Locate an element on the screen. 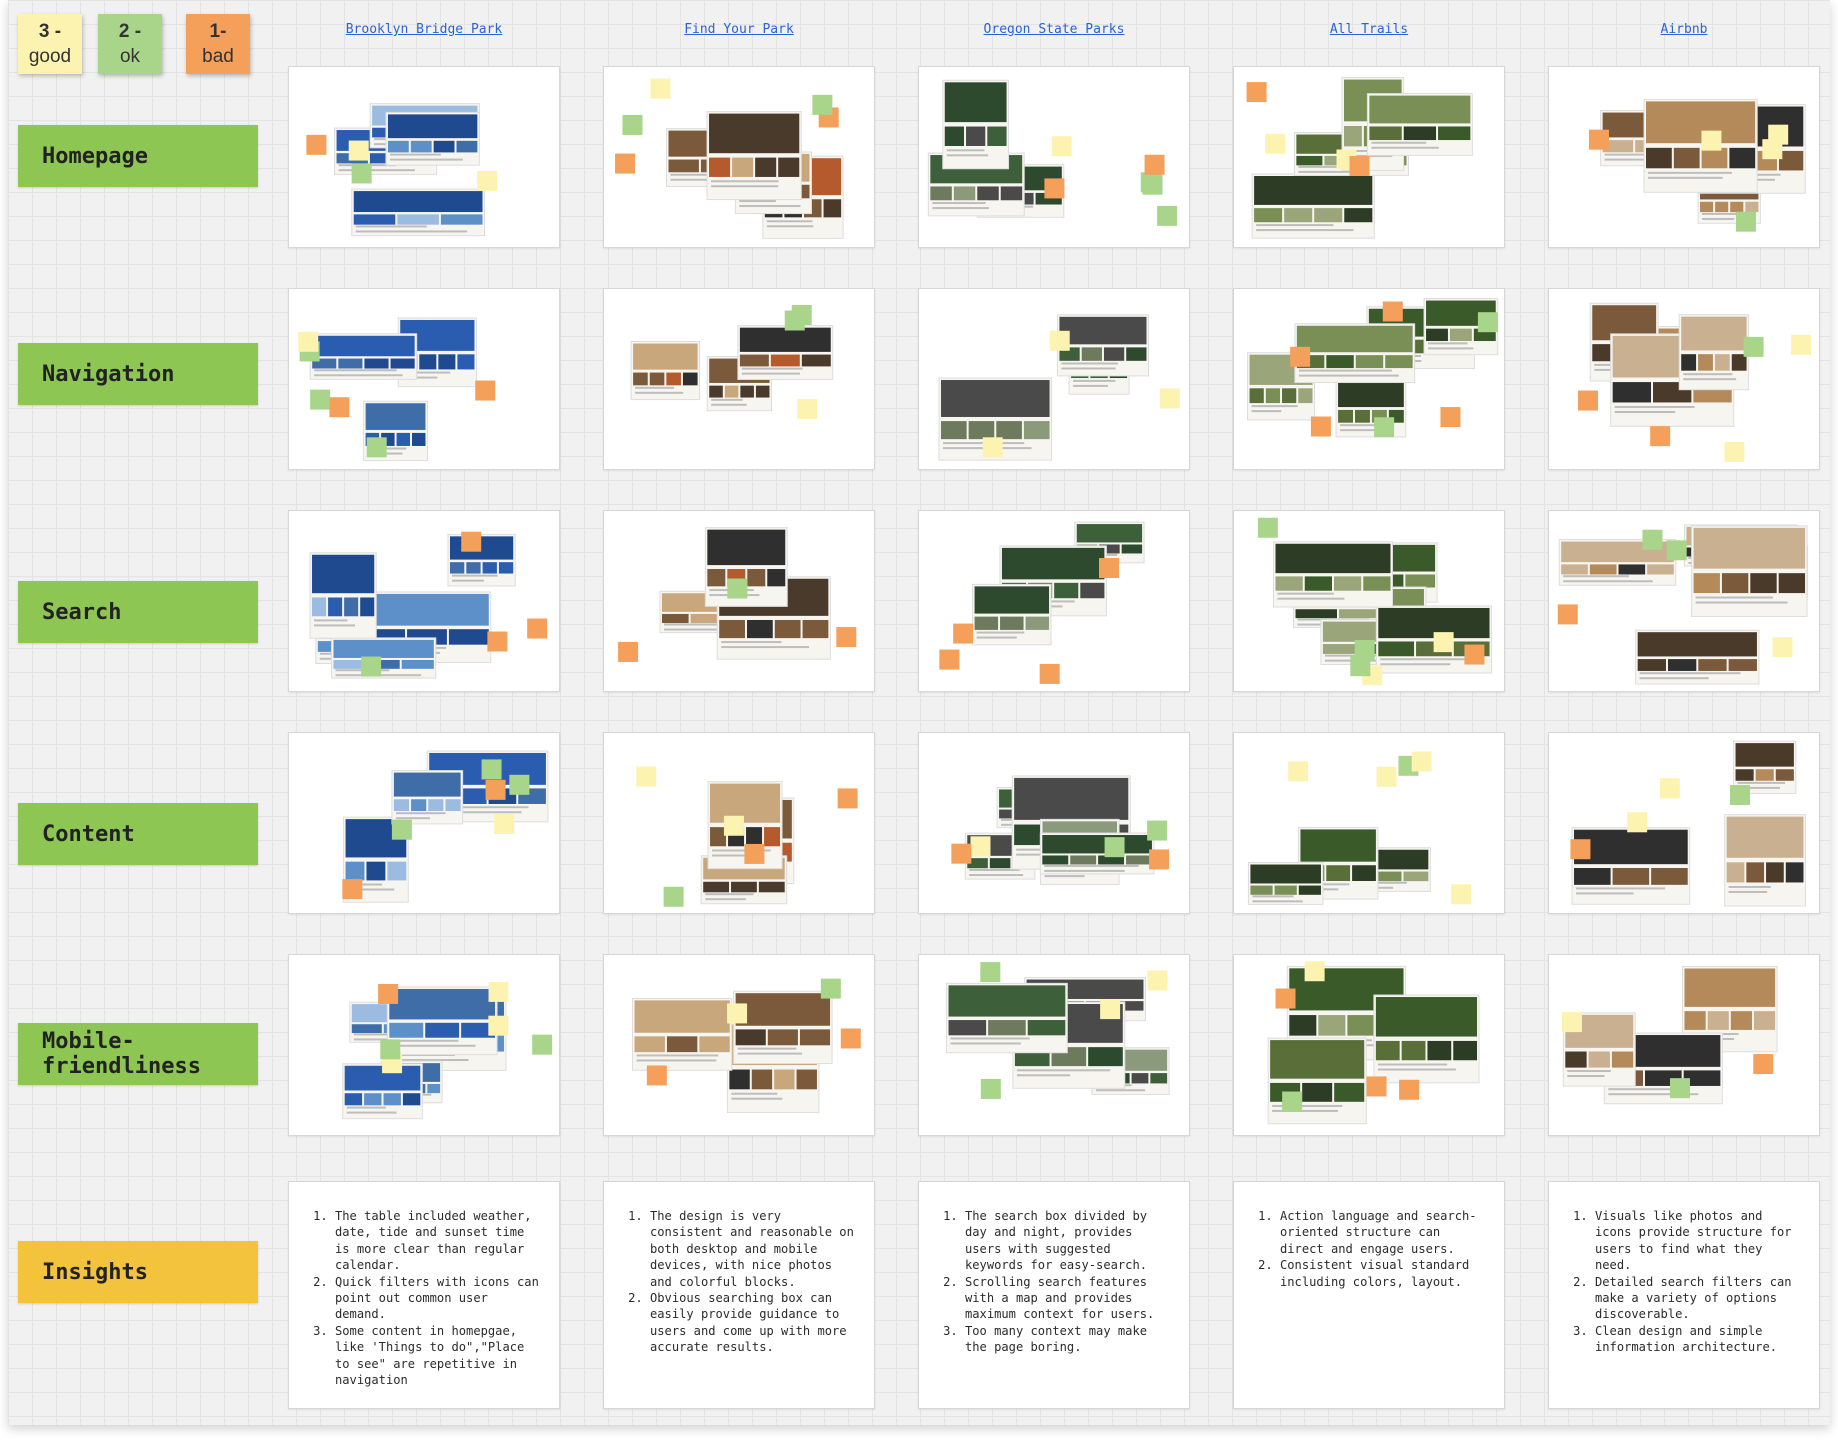 The height and width of the screenshot is (1440, 1838). legend-ok-number: 2 - is located at coordinates (130, 31).